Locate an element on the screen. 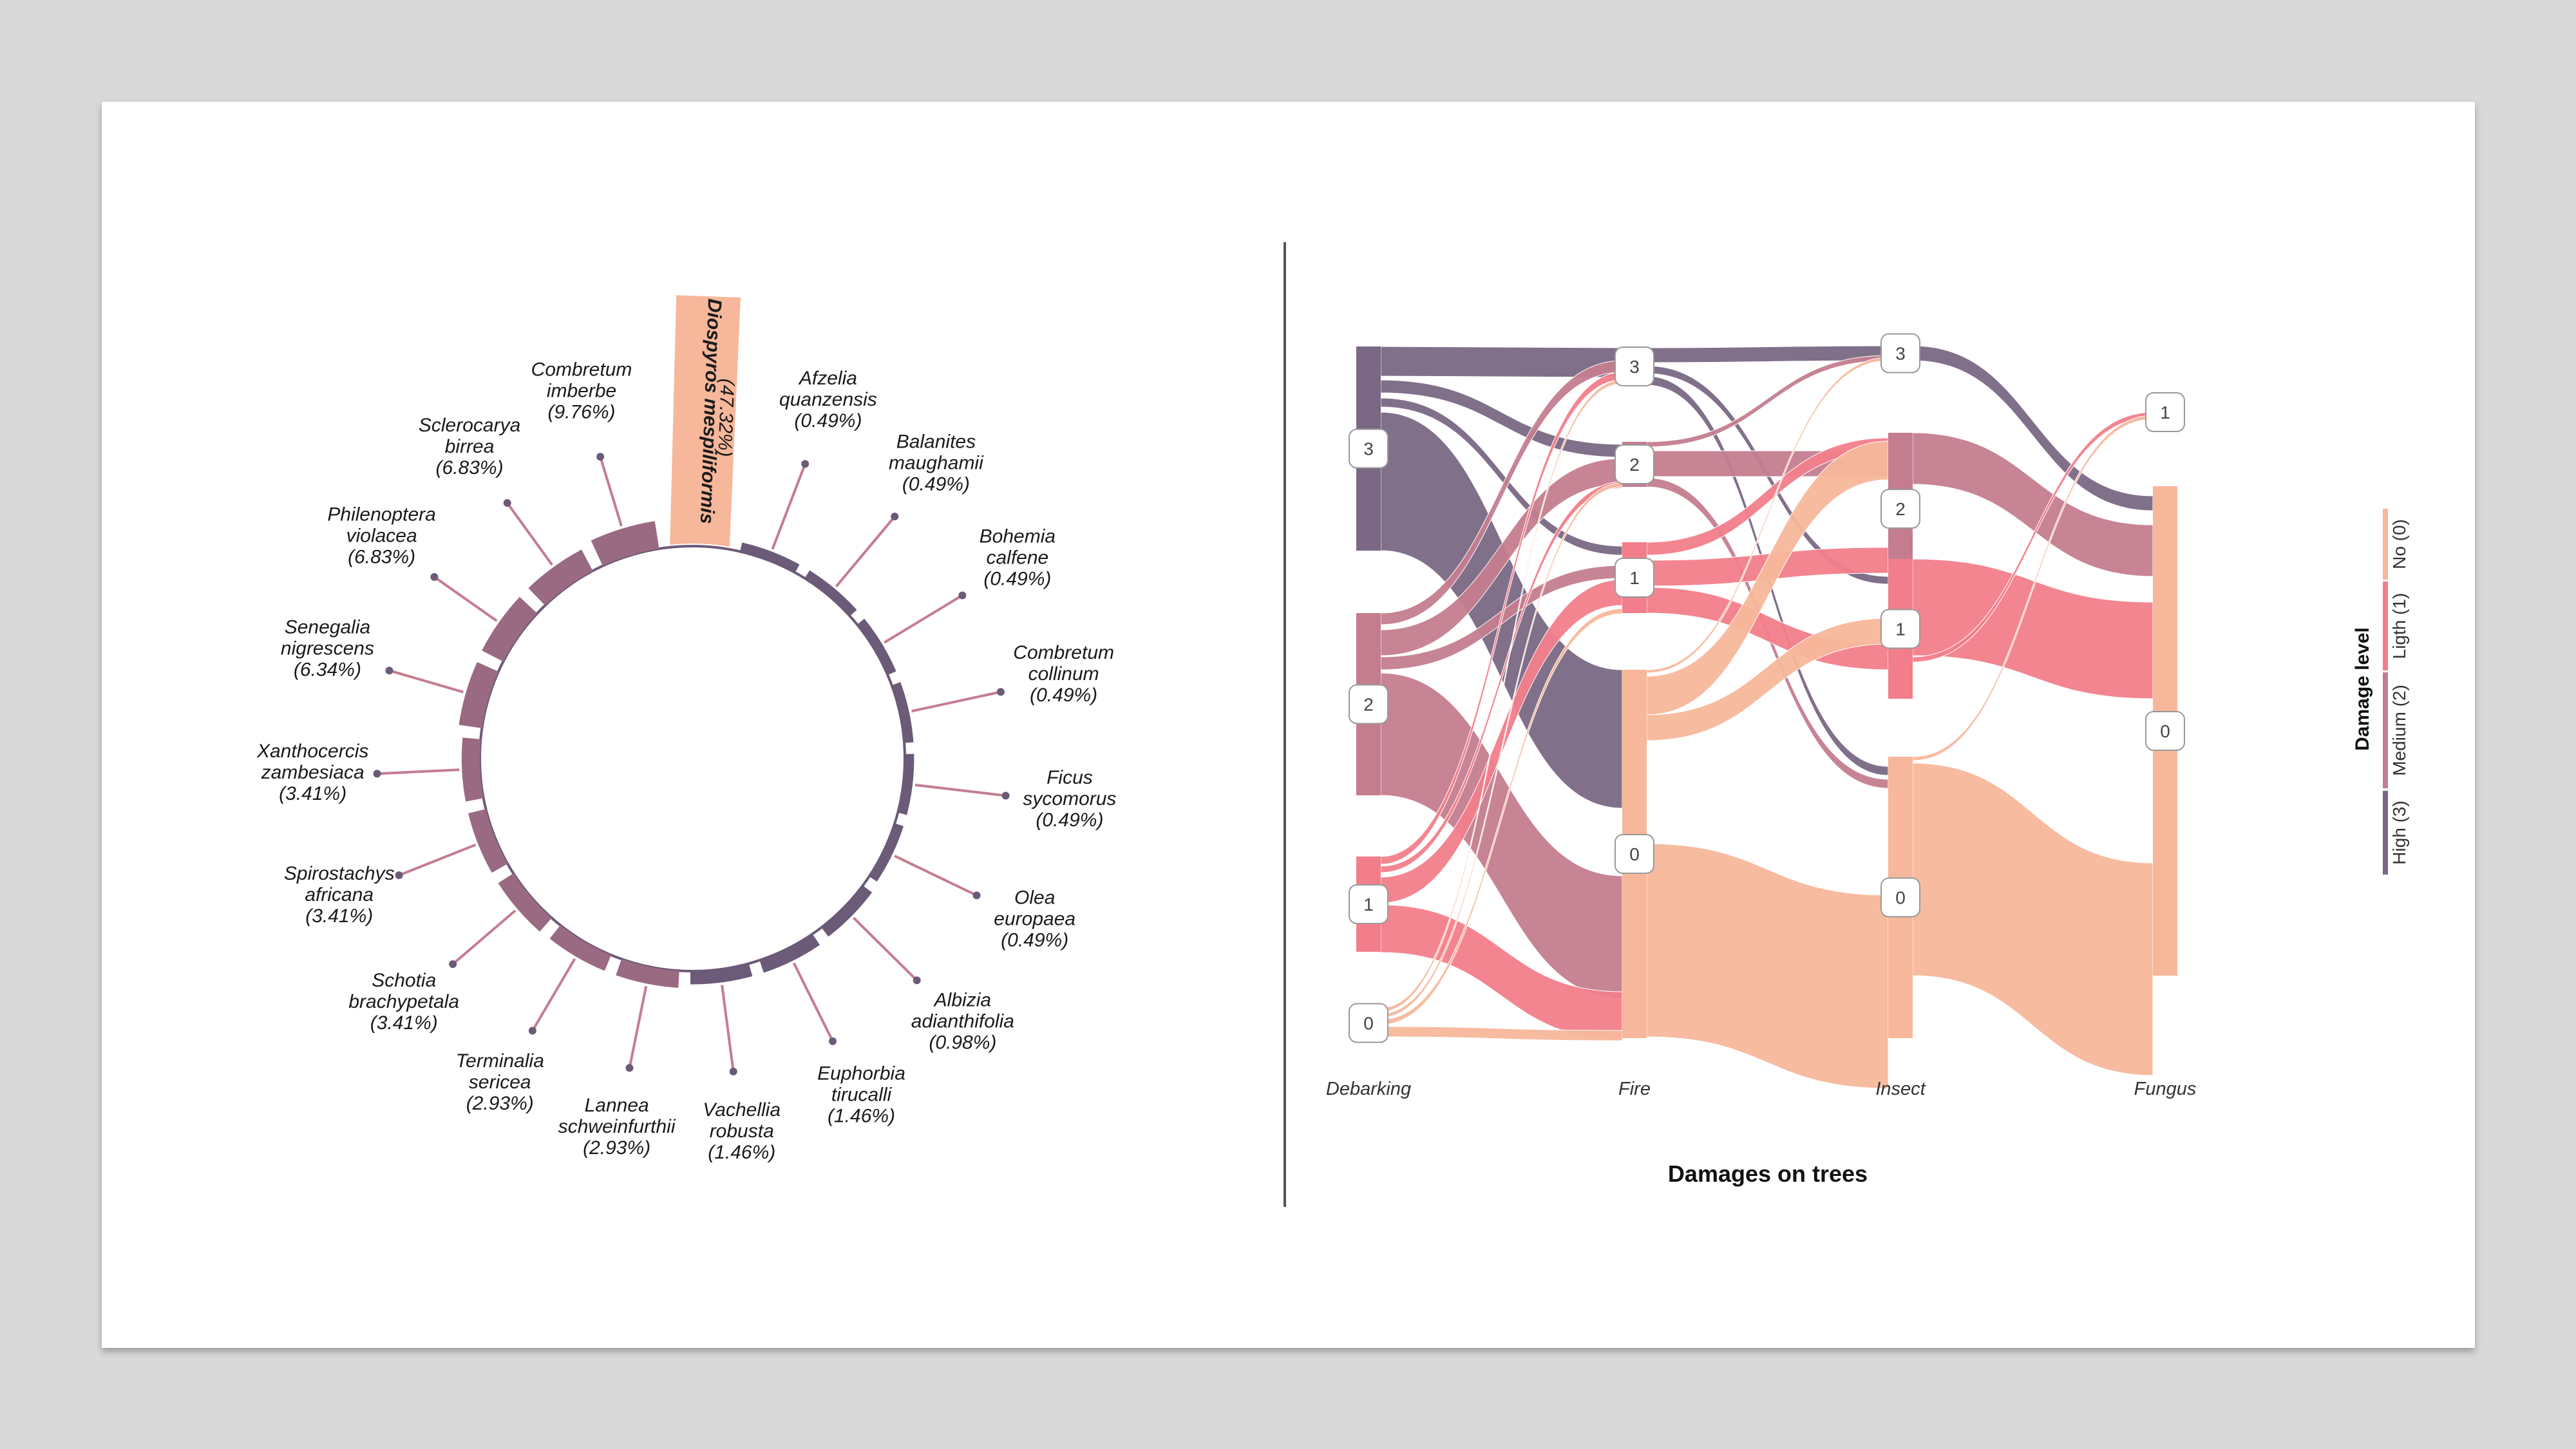 The height and width of the screenshot is (1449, 2576). leader-dot-sclerocarya-birrea is located at coordinates (507, 503).